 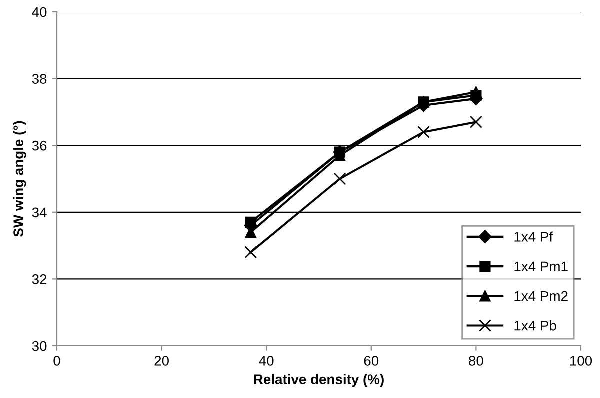 I want to click on y-tick-label: 32, so click(x=39, y=279).